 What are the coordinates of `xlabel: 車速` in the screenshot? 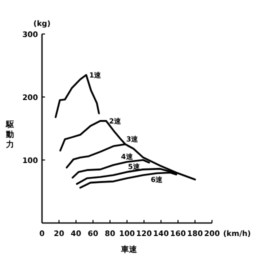 It's located at (129, 249).